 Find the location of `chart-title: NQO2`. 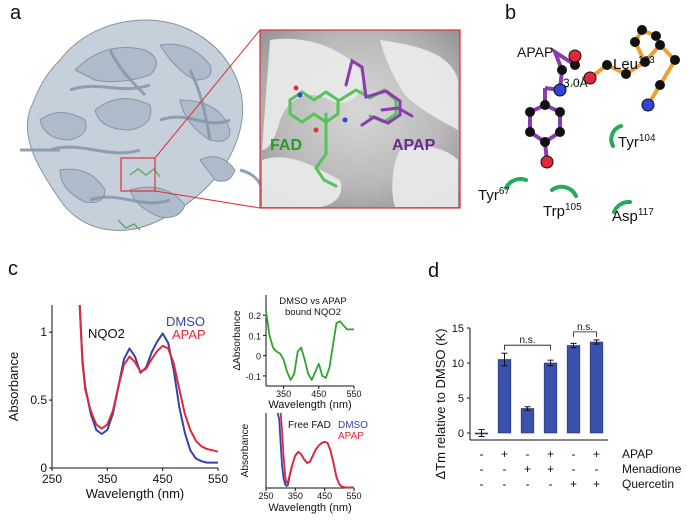

chart-title: NQO2 is located at coordinates (106, 333).